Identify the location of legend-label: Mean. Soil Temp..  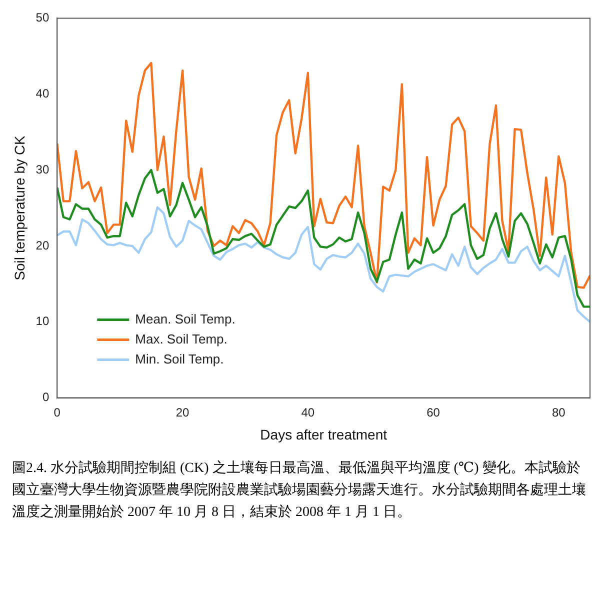
(185, 318).